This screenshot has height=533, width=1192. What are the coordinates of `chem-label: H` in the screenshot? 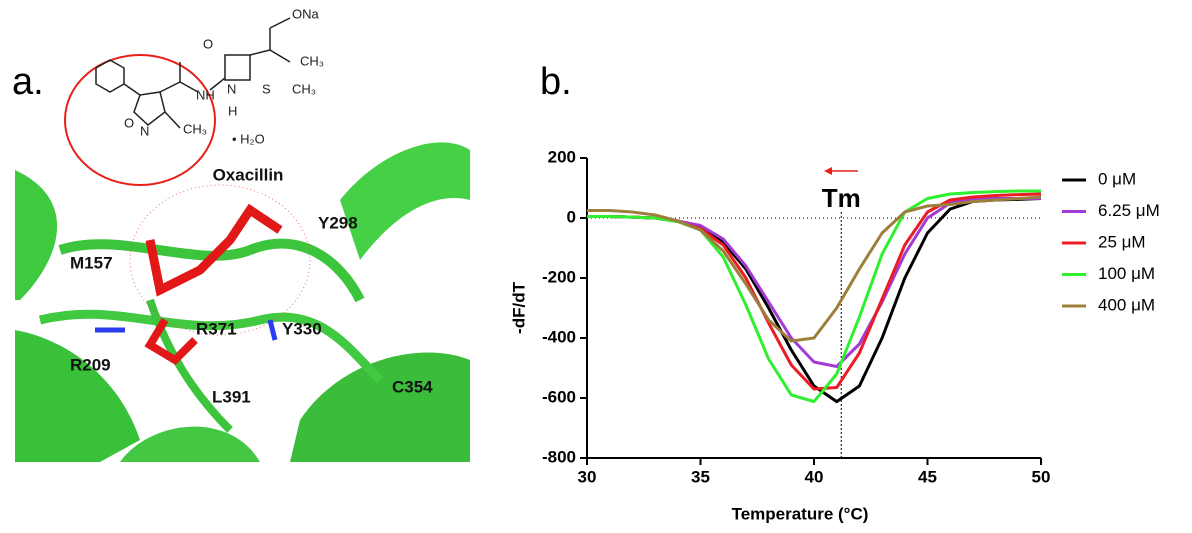 It's located at (232, 110).